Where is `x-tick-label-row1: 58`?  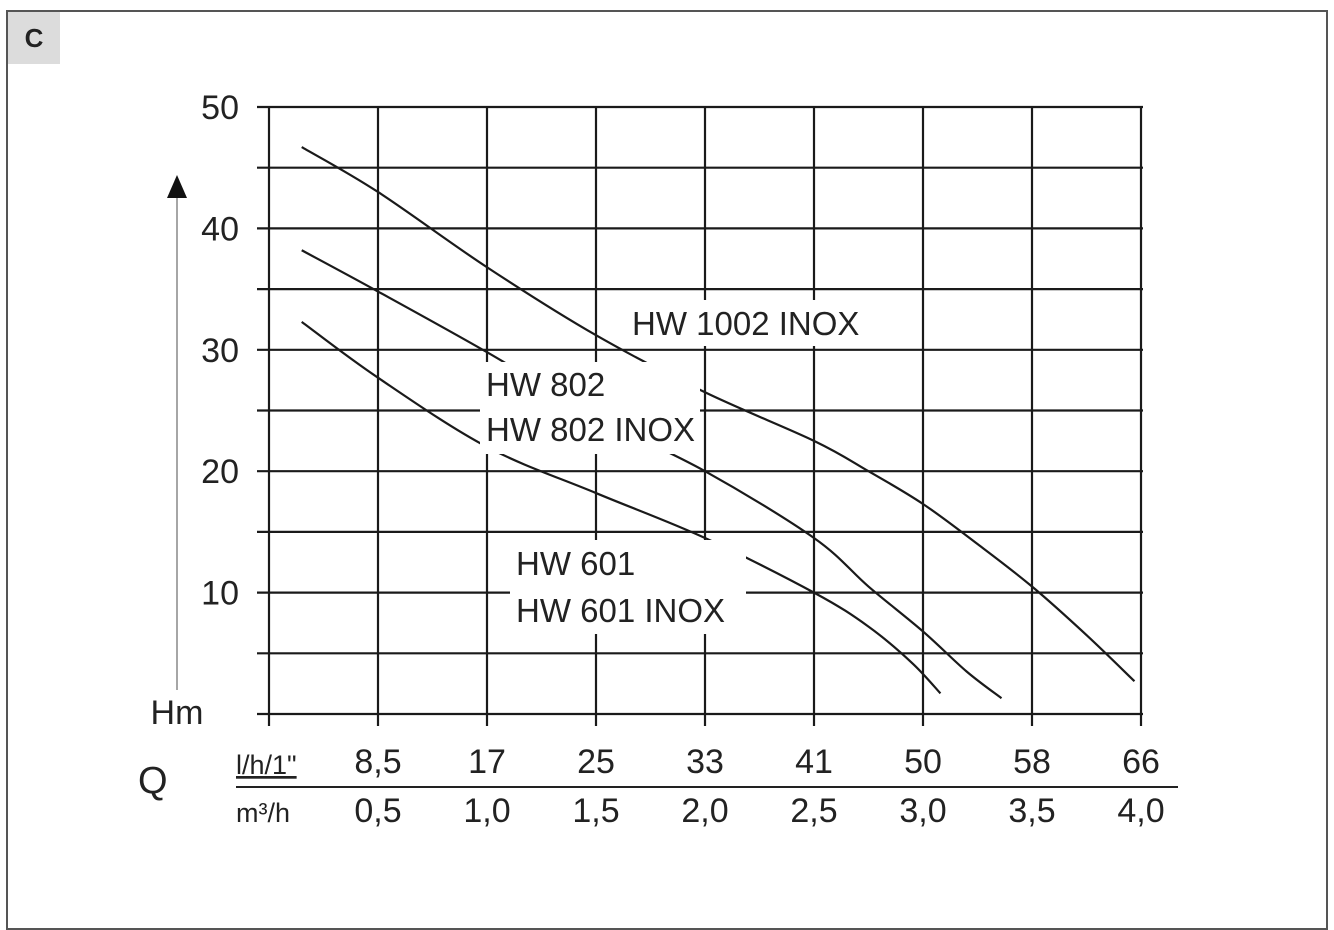 x-tick-label-row1: 58 is located at coordinates (1032, 762).